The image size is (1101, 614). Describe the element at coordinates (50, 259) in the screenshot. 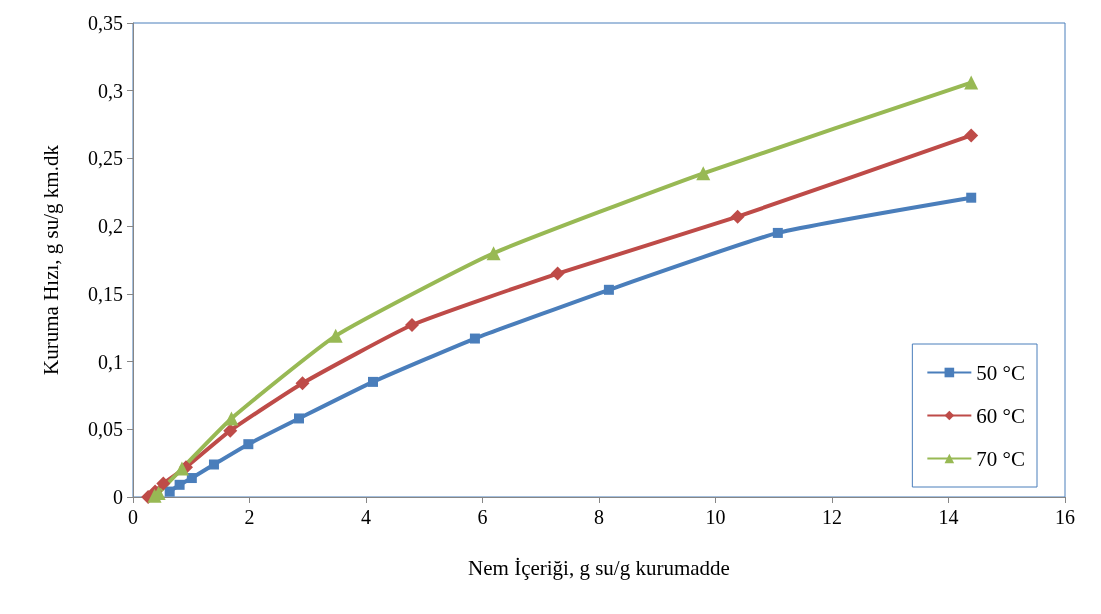

I see `y-axis-title: Kuruma Hızı, g su/g km.dk` at that location.